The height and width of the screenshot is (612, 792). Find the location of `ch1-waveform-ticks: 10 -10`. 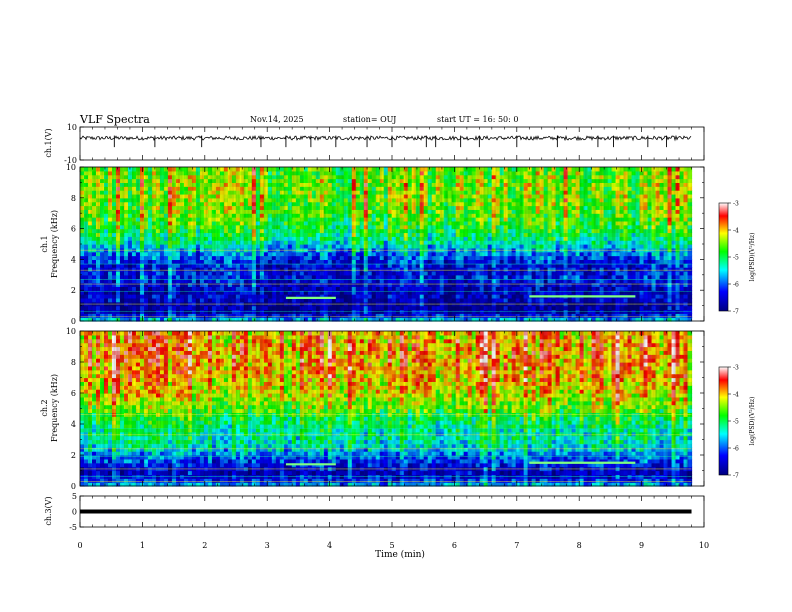

ch1-waveform-ticks: 10 -10 is located at coordinates (384, 144).